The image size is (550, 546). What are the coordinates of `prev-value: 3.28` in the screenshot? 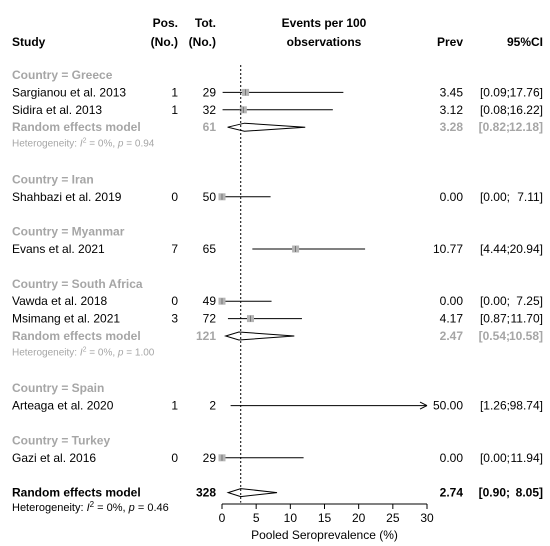 It's located at (452, 127).